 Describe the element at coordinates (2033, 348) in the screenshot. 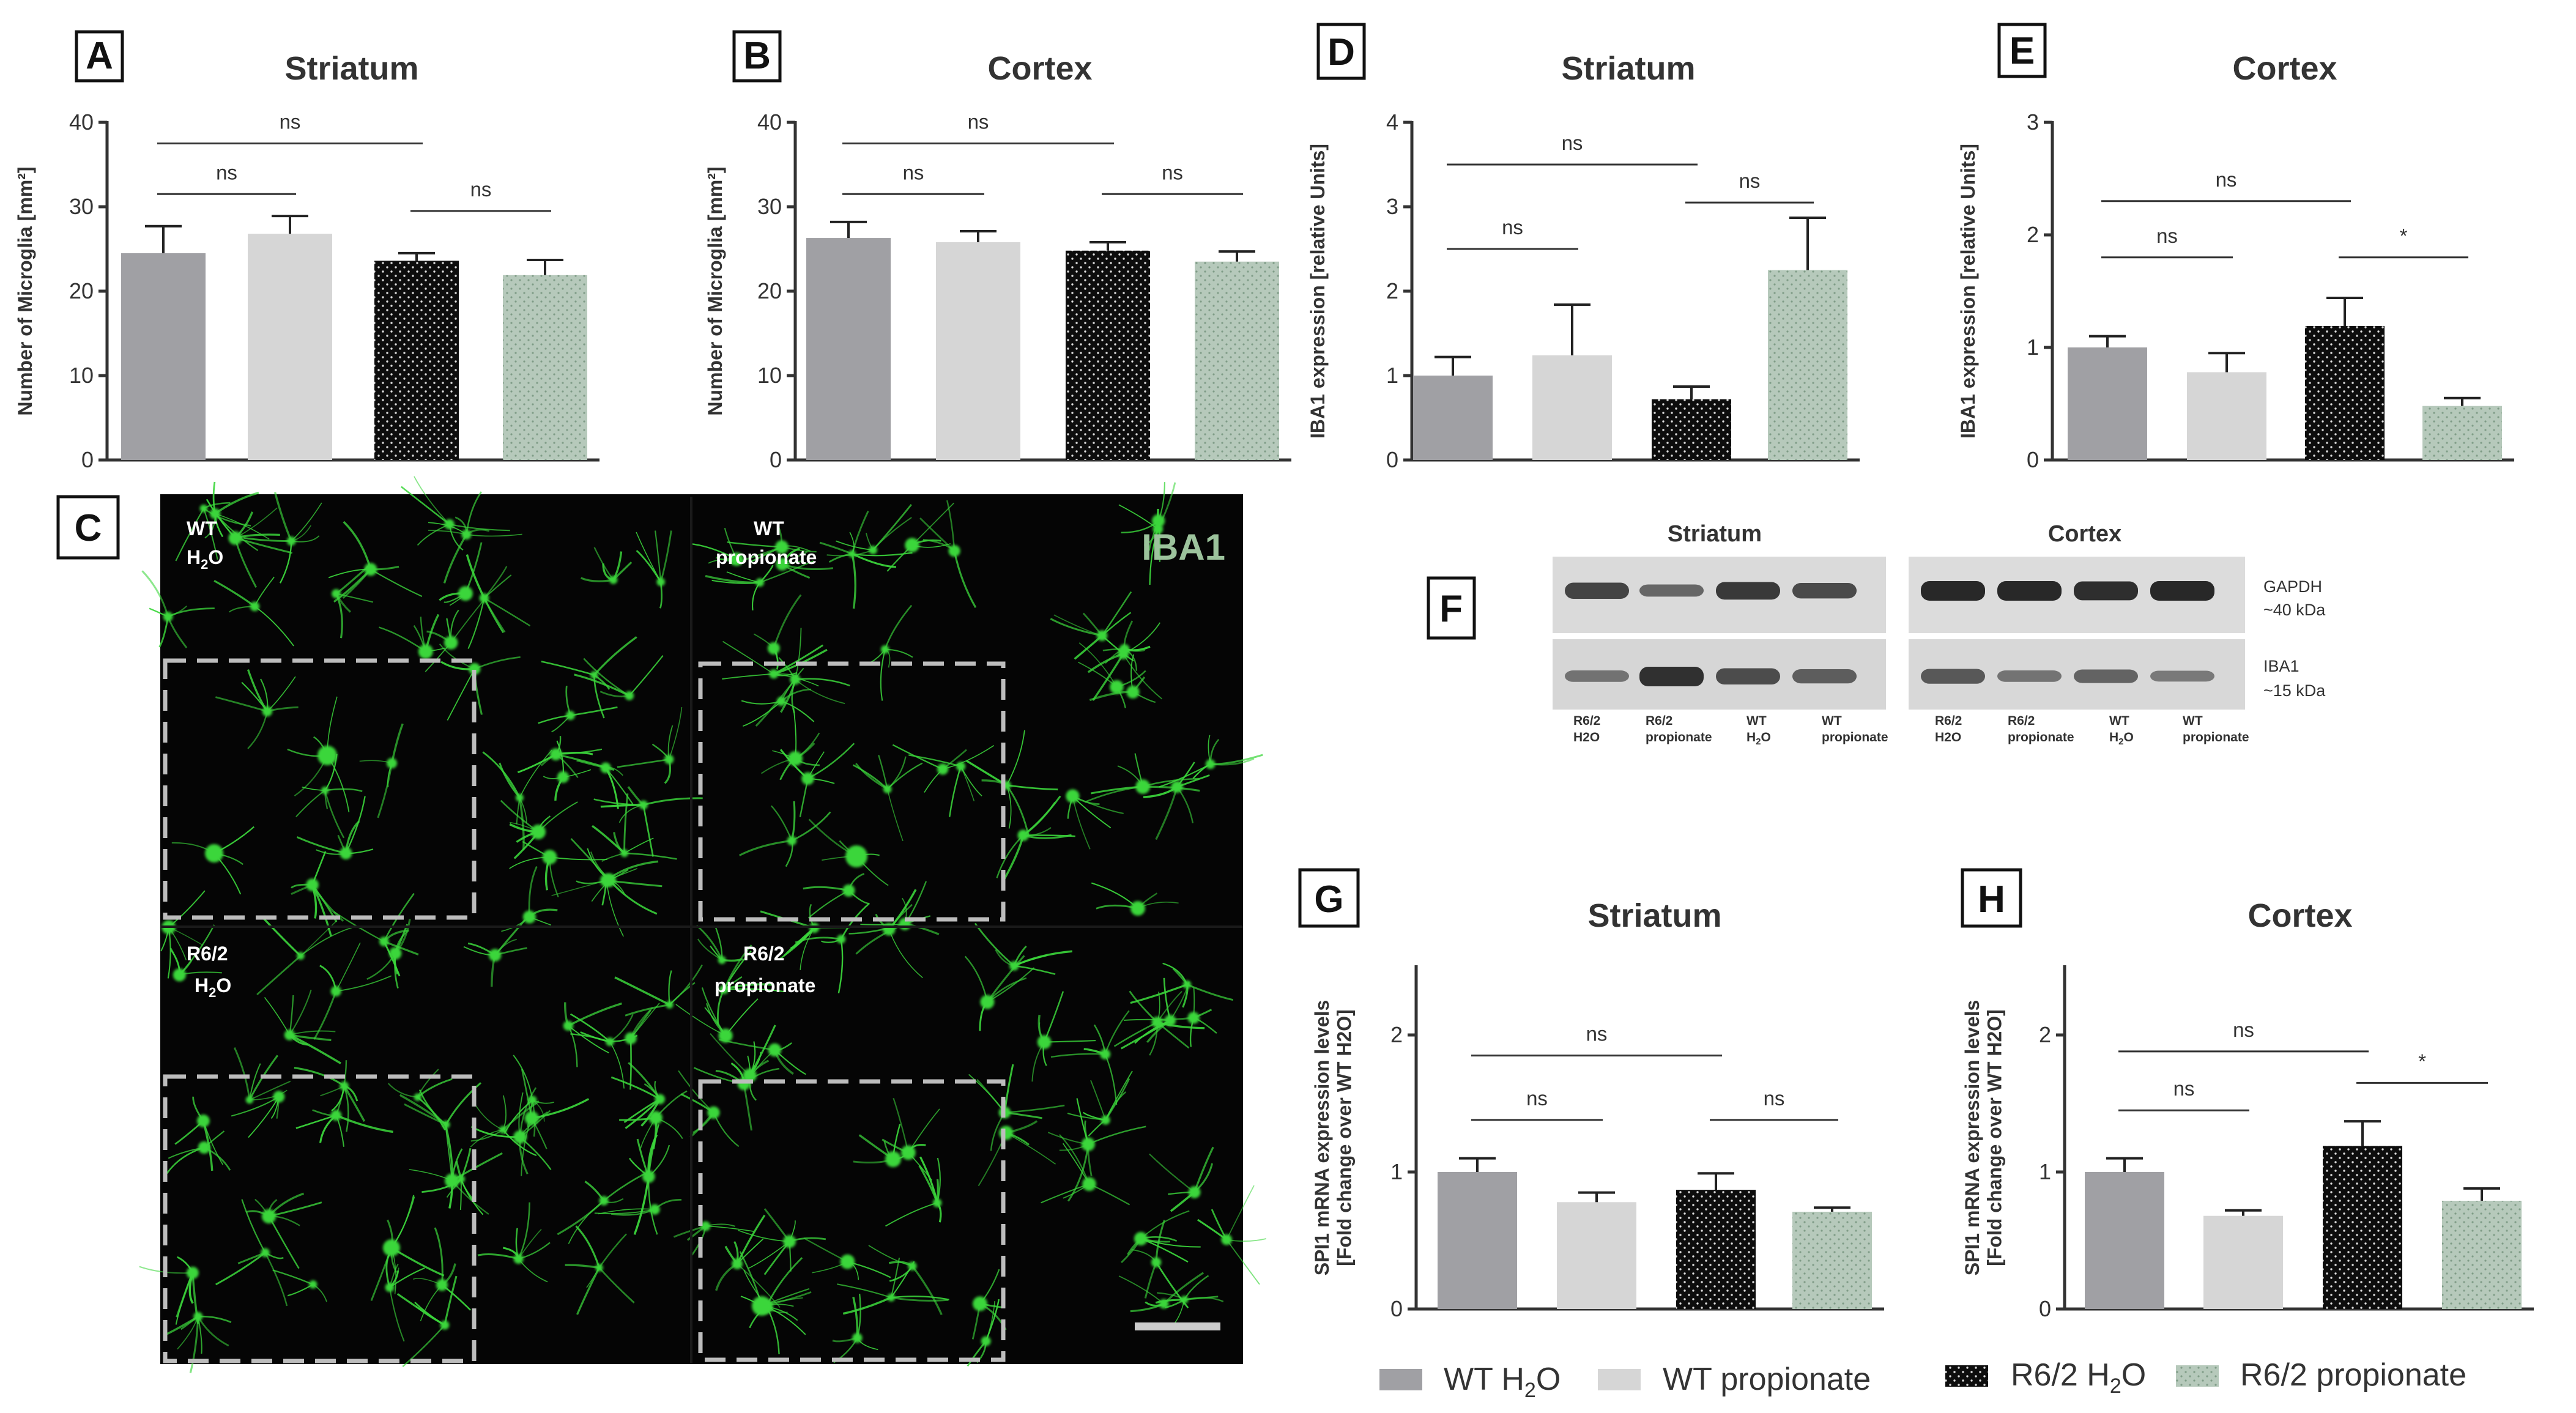

I see `y-tick-label: 1` at that location.